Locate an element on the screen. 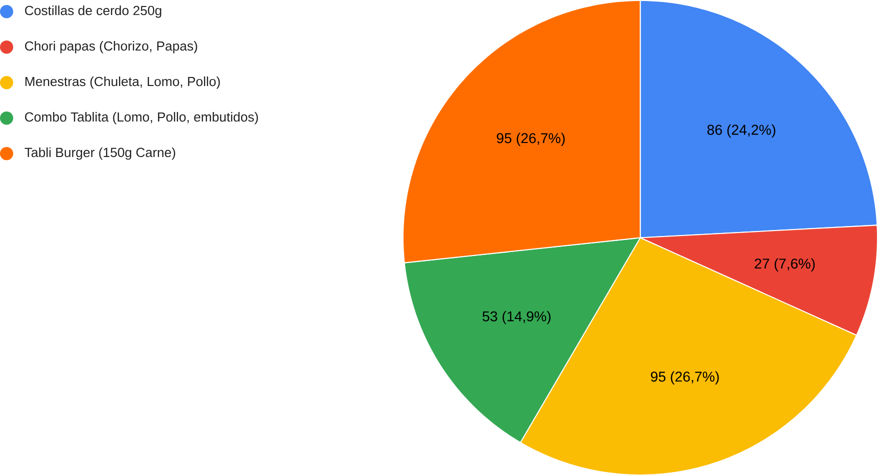 Image resolution: width=878 pixels, height=475 pixels. legend-label: Combo Tablita (Lomo, Pollo, embutidos) is located at coordinates (141, 118).